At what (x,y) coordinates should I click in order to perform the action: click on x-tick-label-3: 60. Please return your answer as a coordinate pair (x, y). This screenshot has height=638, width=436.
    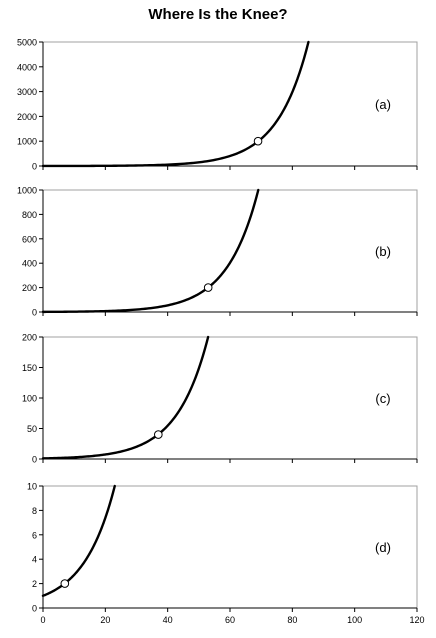
    Looking at the image, I should click on (230, 620).